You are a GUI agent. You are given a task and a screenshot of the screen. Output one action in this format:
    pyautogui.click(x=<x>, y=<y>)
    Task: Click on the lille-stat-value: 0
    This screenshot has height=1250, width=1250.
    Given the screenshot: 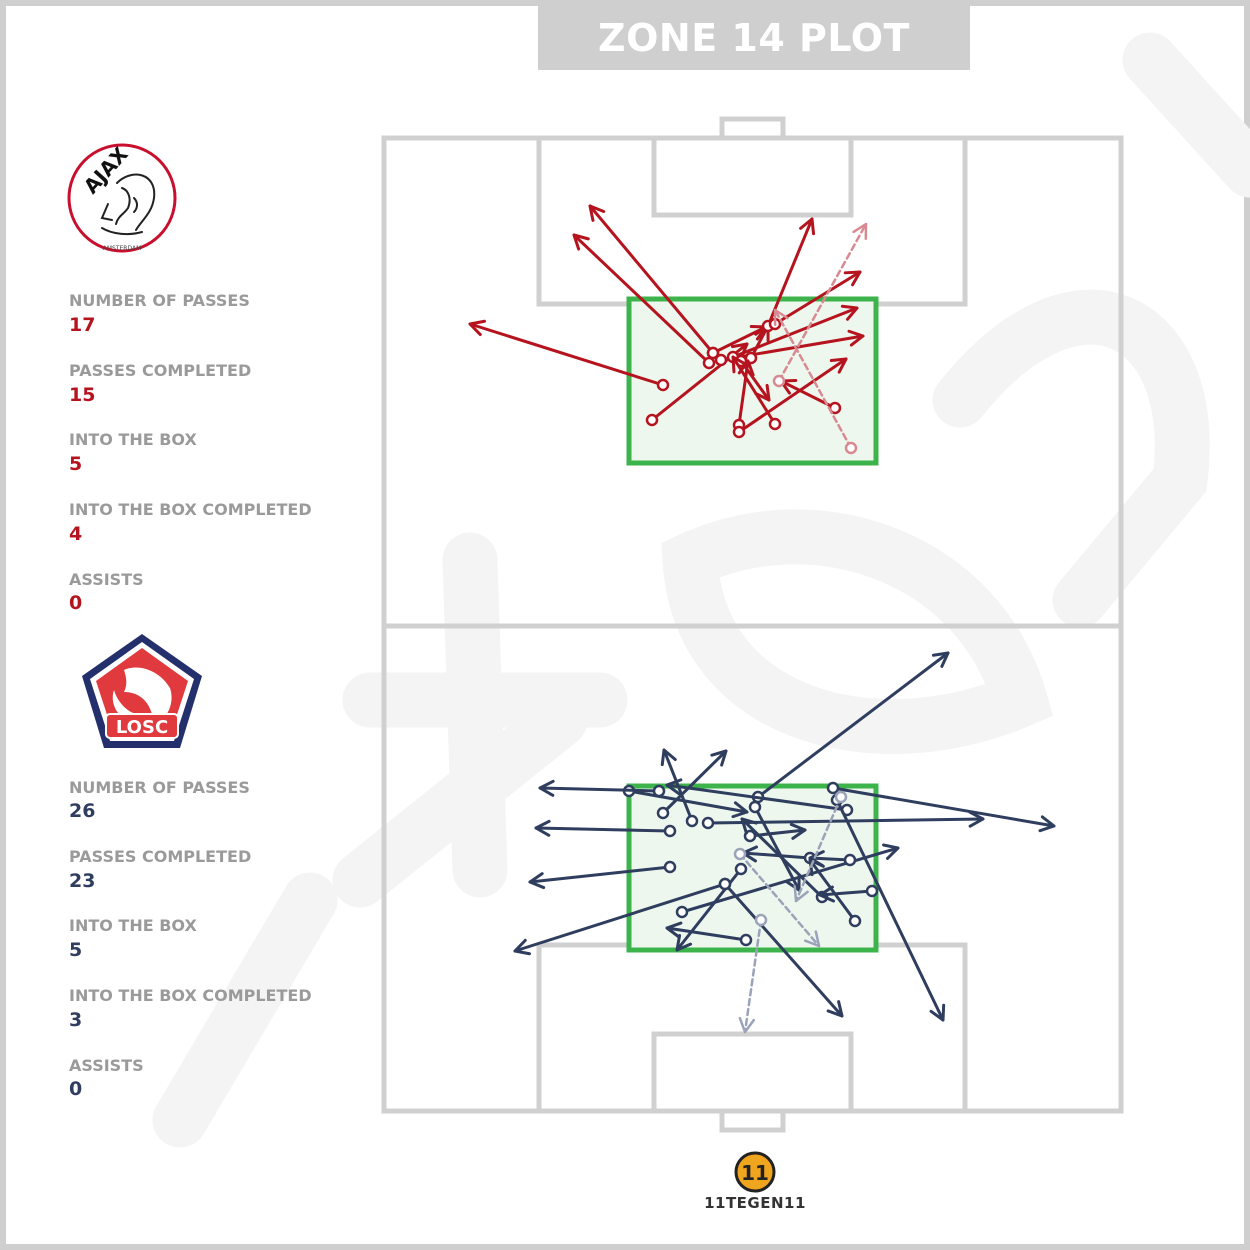 What is the action you would take?
    pyautogui.click(x=76, y=1089)
    